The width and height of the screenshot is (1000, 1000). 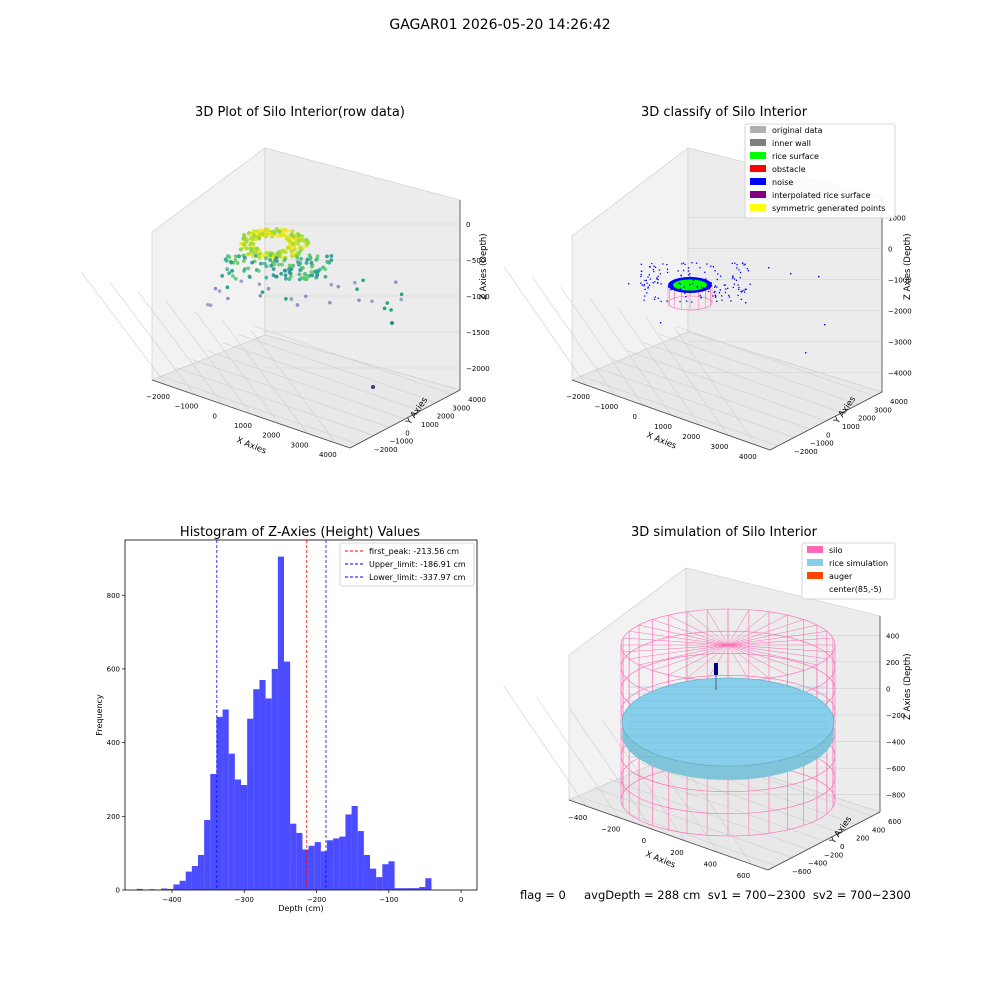 What do you see at coordinates (897, 219) in the screenshot?
I see `z-tick-label: 1000` at bounding box center [897, 219].